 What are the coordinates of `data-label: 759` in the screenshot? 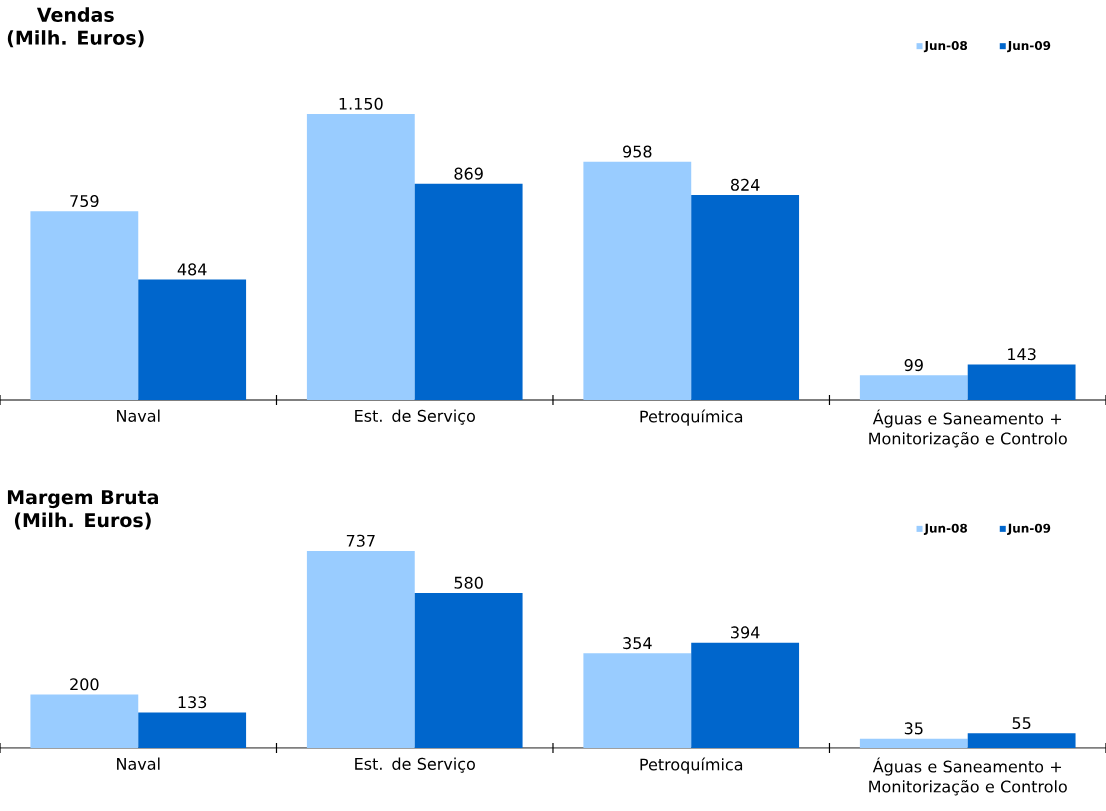 It's located at (84, 201).